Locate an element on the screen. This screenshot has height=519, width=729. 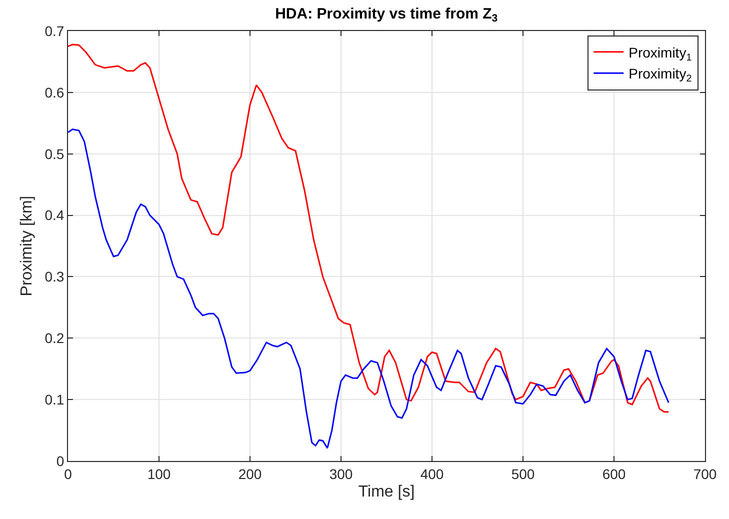
y-tick-label: 0 is located at coordinates (60, 460).